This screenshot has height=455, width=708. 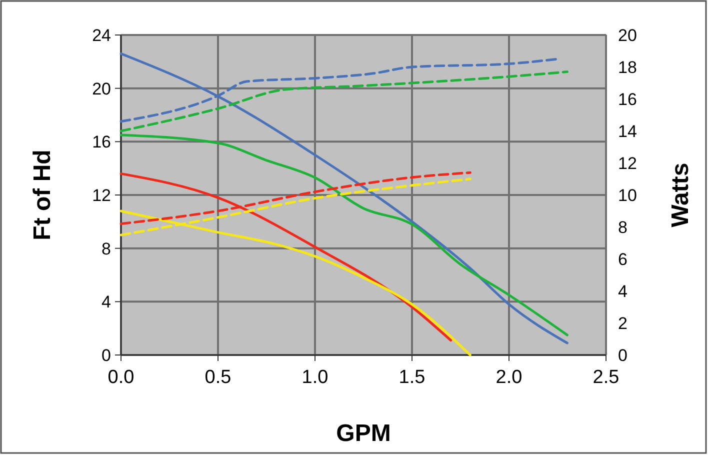 What do you see at coordinates (412, 377) in the screenshot?
I see `x-tick-label: 1.5` at bounding box center [412, 377].